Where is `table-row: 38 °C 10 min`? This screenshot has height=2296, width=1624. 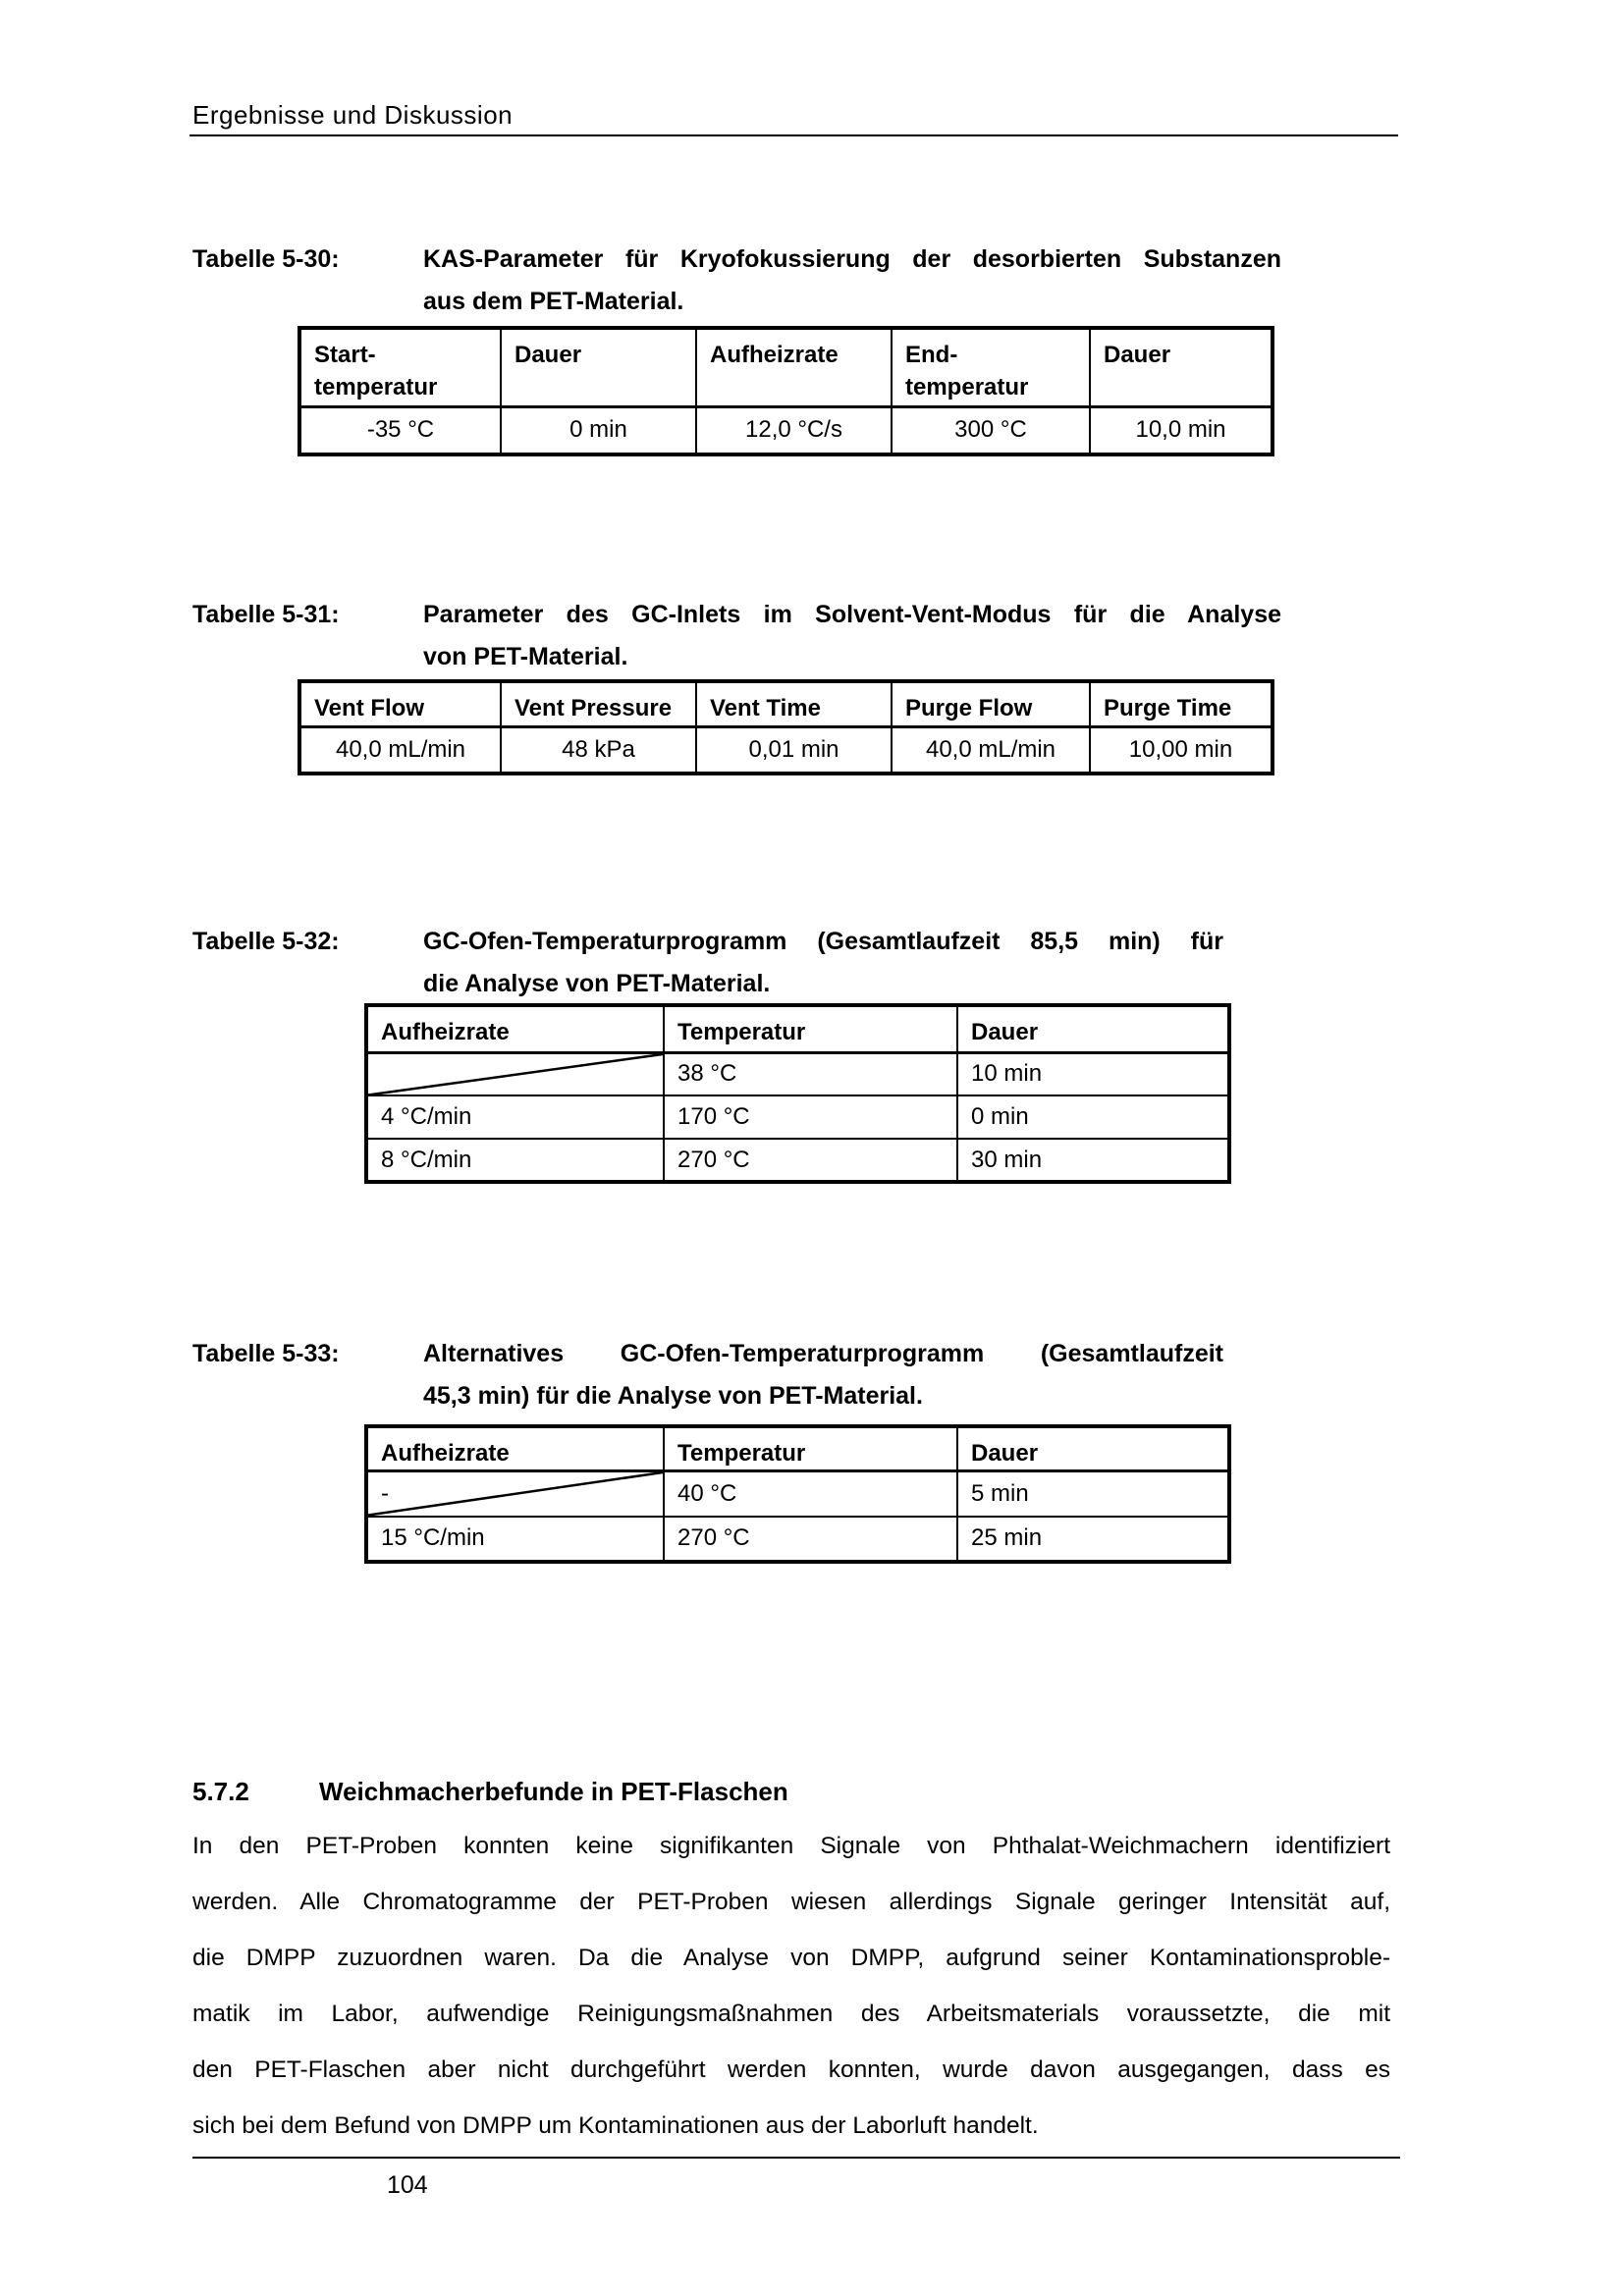 table-row: 38 °C 10 min is located at coordinates (797, 1073).